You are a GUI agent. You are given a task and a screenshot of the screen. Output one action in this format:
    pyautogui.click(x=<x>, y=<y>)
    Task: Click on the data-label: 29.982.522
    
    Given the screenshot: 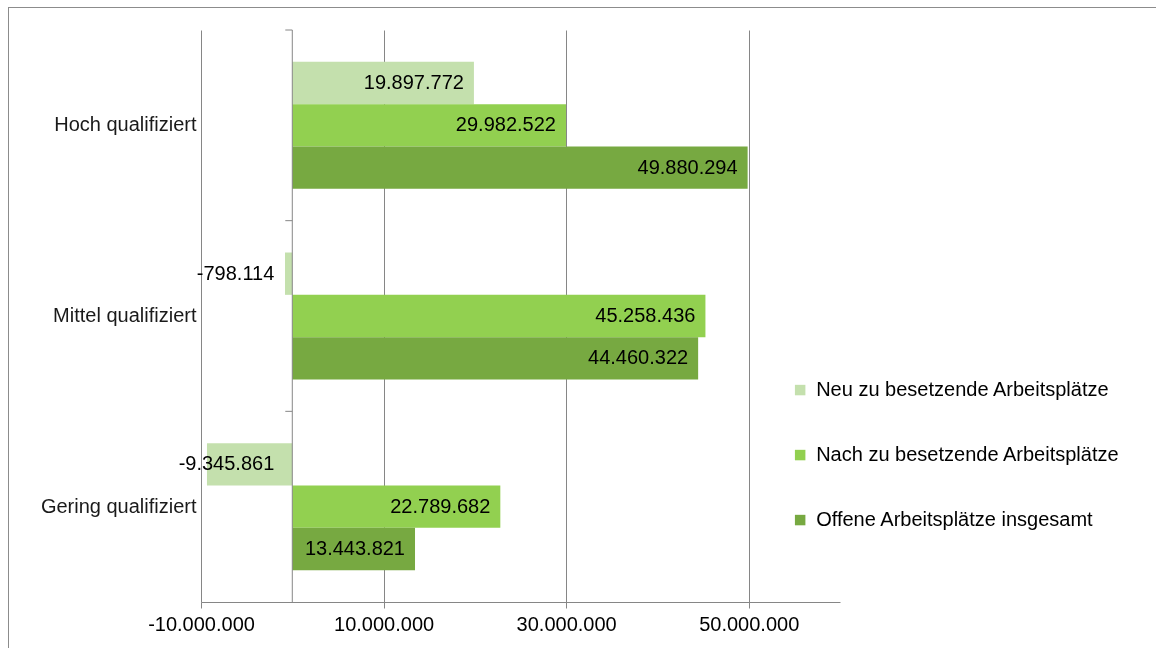 What is the action you would take?
    pyautogui.click(x=505, y=124)
    